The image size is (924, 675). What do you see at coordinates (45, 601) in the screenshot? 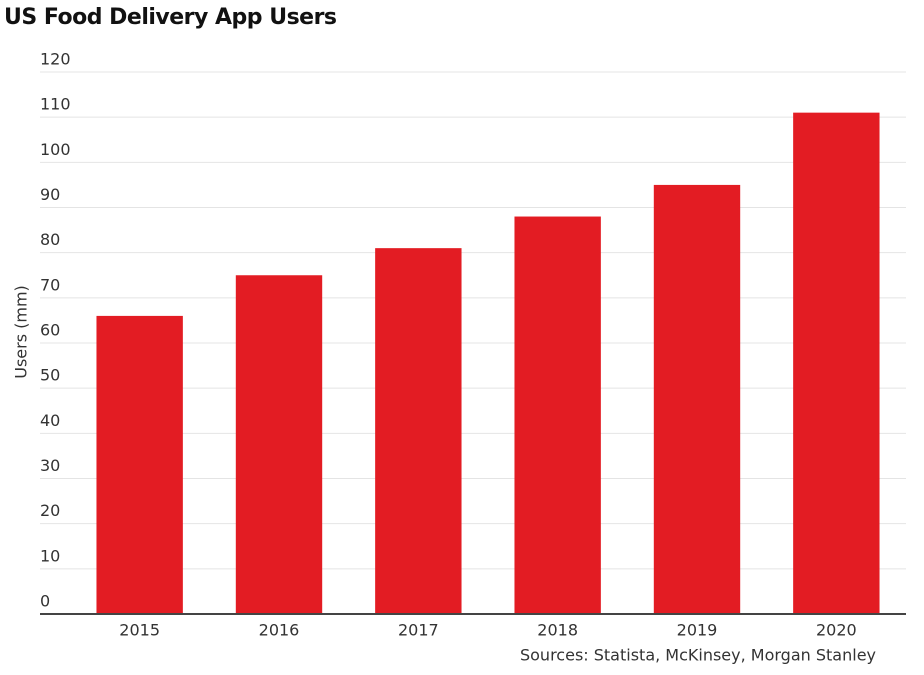
I see `y-tick-label: 0` at bounding box center [45, 601].